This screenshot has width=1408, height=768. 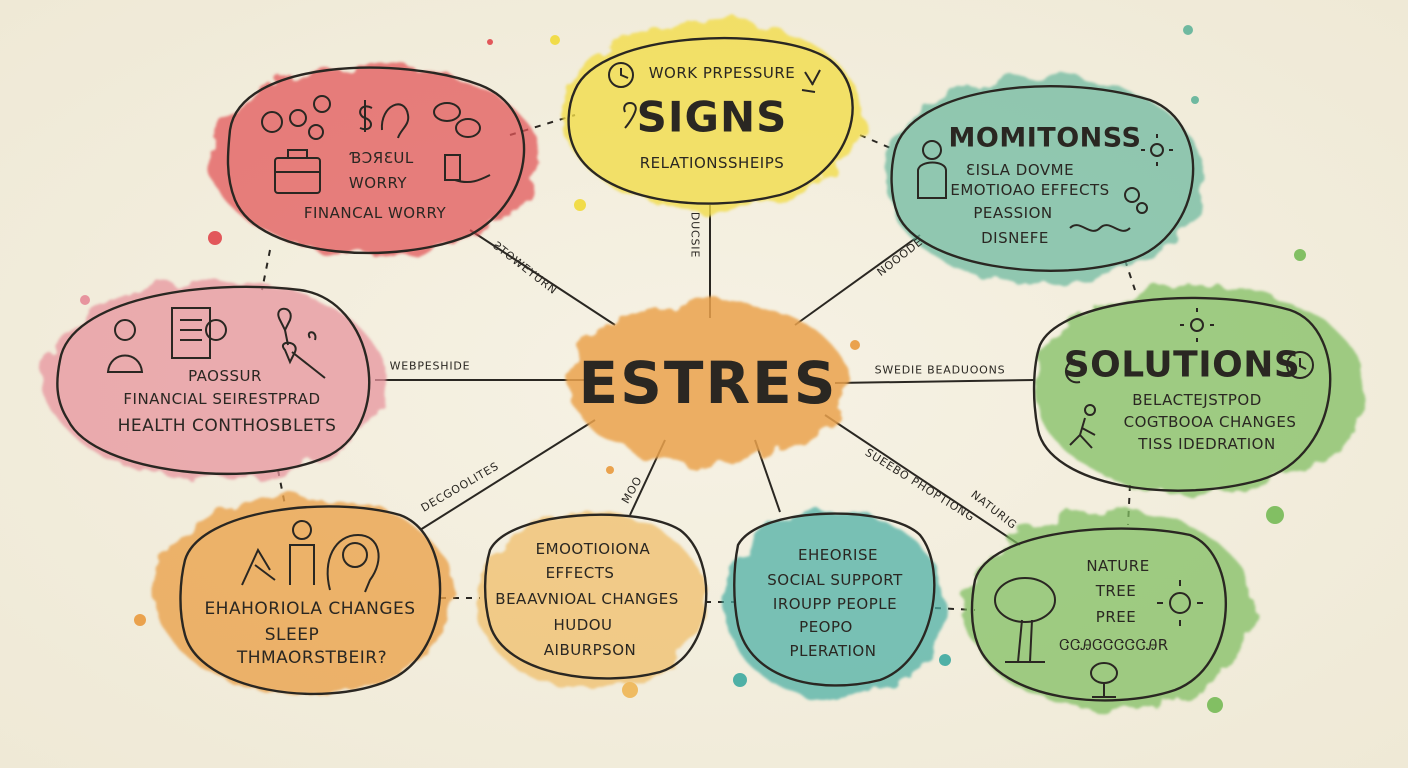 What do you see at coordinates (922, 480) in the screenshot?
I see `connector-nature` at bounding box center [922, 480].